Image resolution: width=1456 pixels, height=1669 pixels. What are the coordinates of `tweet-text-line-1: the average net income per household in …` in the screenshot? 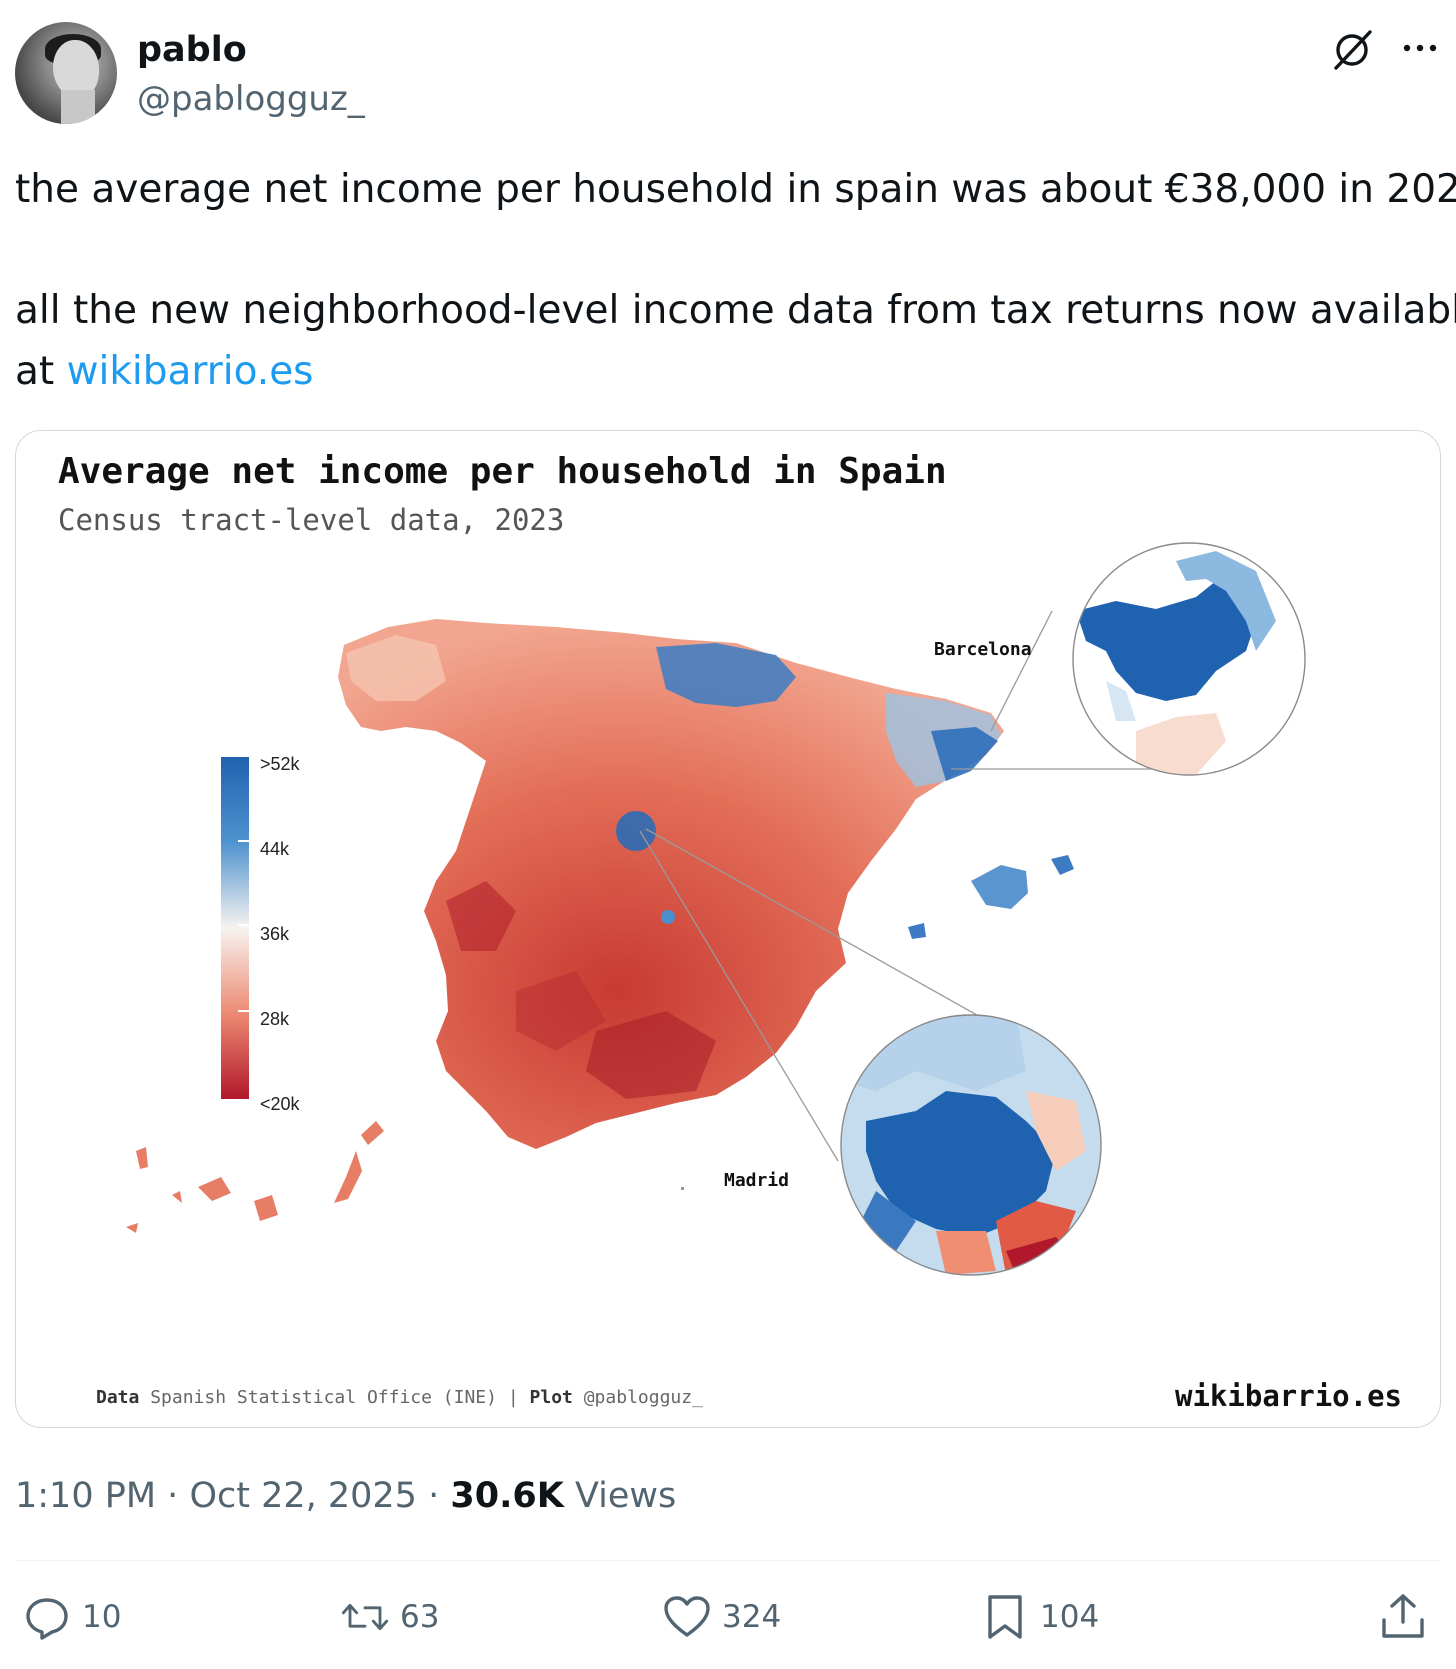 It's located at (735, 189).